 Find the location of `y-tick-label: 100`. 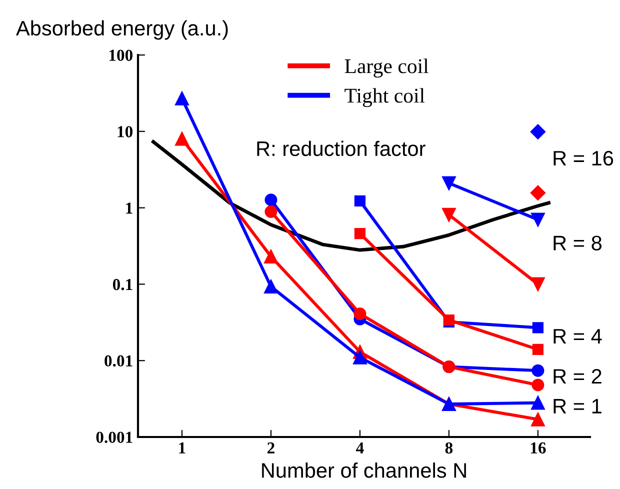

y-tick-label: 100 is located at coordinates (121, 55).